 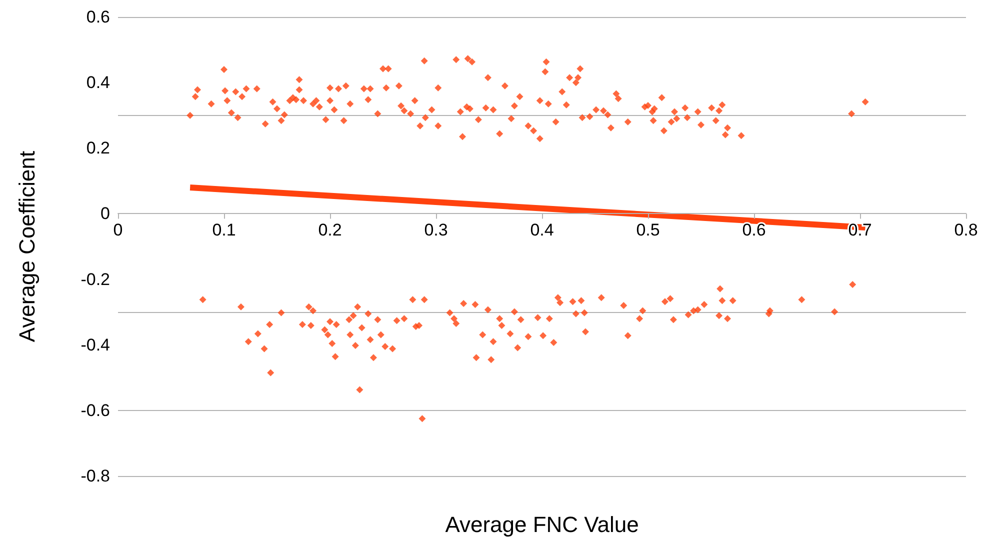 I want to click on y-tick-label: 0.2, so click(x=98, y=148).